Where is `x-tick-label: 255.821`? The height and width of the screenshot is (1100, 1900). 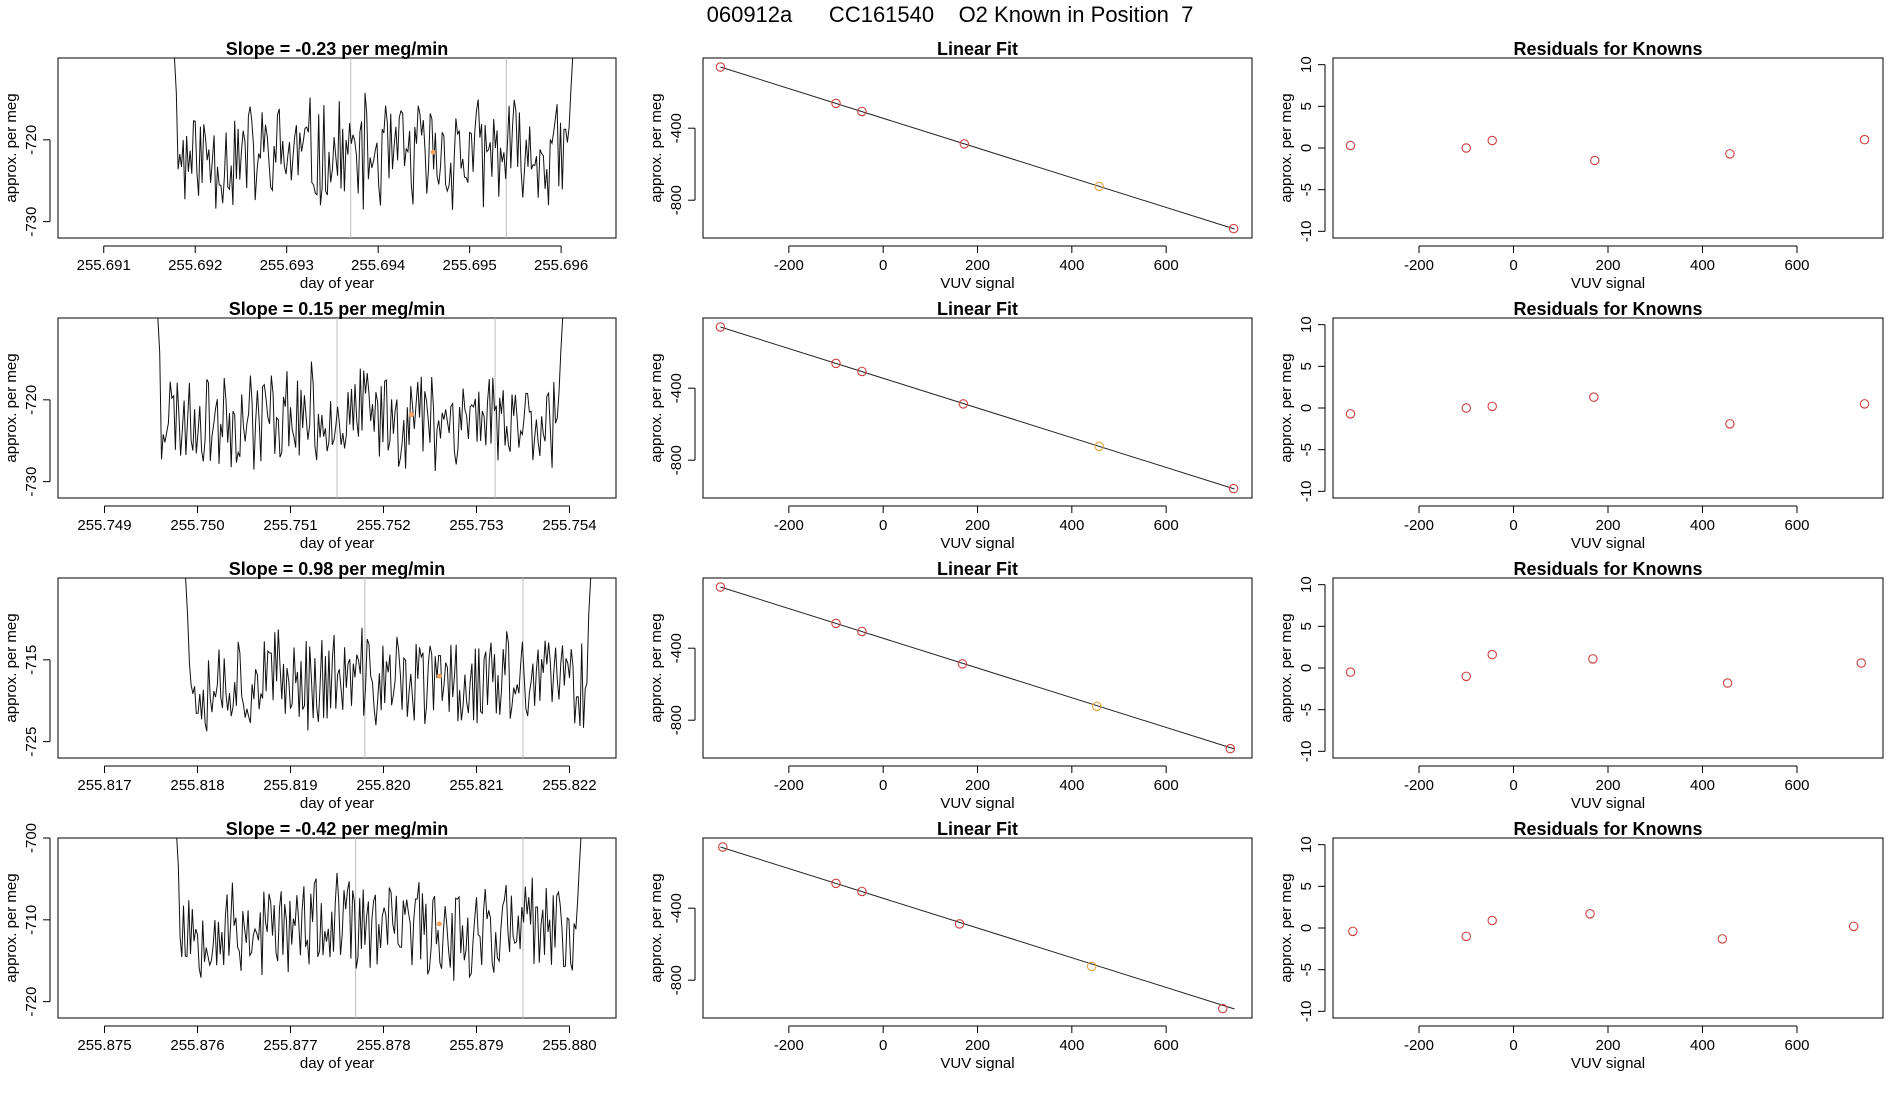 x-tick-label: 255.821 is located at coordinates (476, 785).